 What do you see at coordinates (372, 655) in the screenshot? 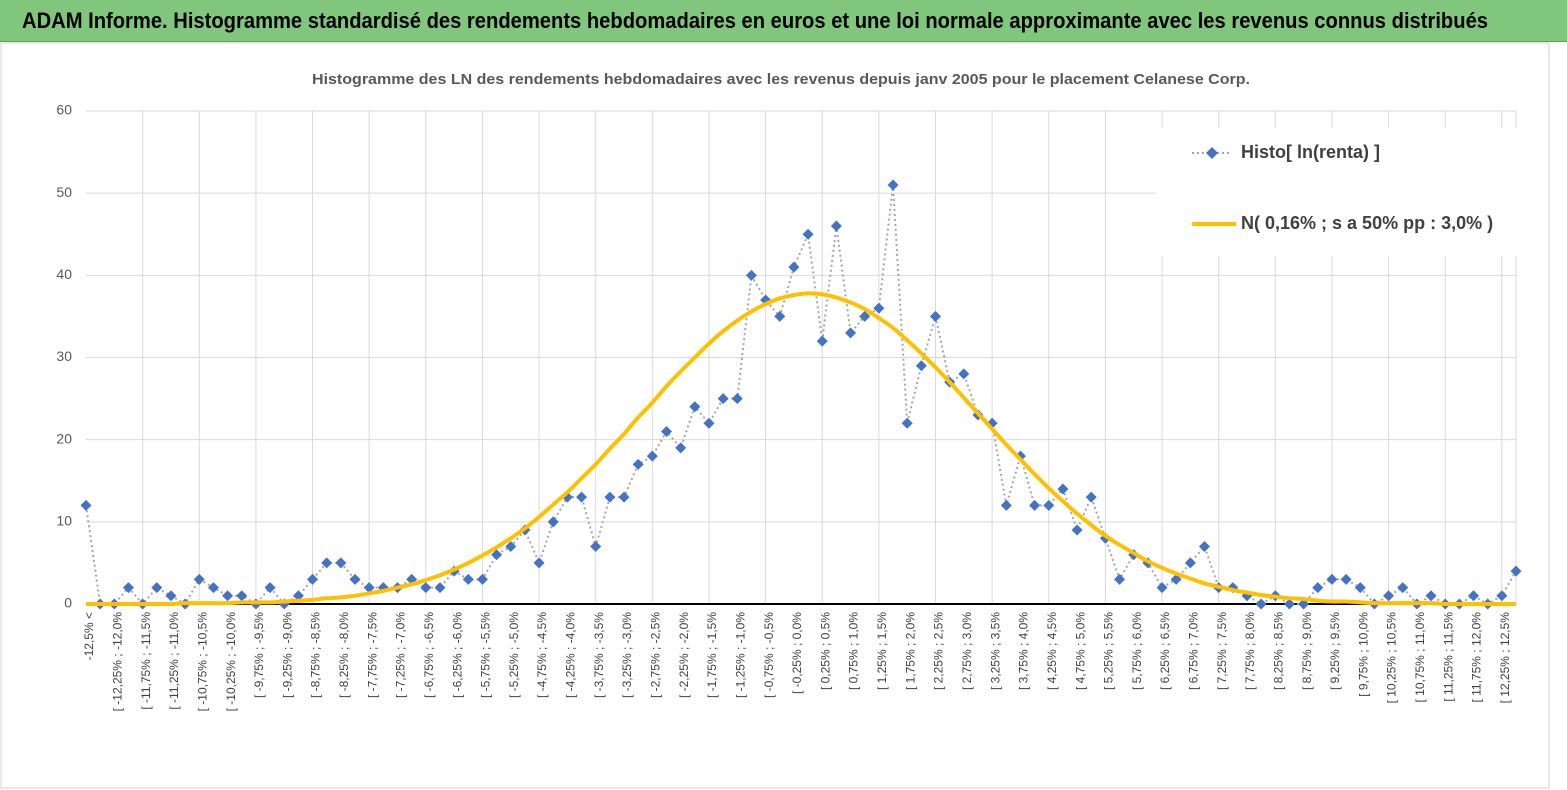
I see `x-tick-label: [ -7,75% ; -7,5%` at bounding box center [372, 655].